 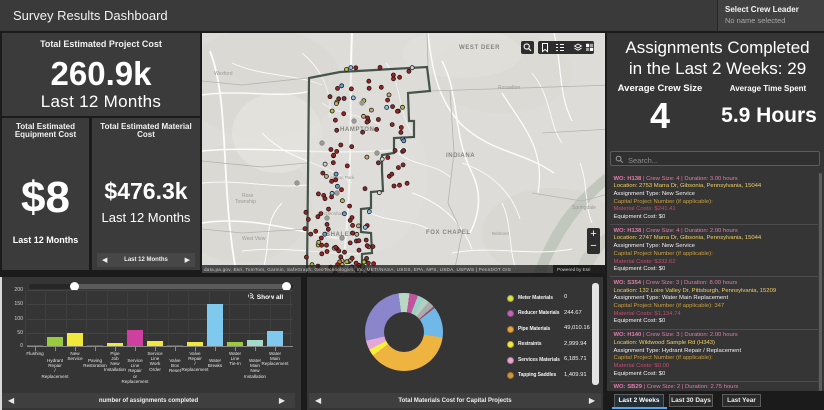 What do you see at coordinates (460, 156) in the screenshot?
I see `svg-text: INDIANA` at bounding box center [460, 156].